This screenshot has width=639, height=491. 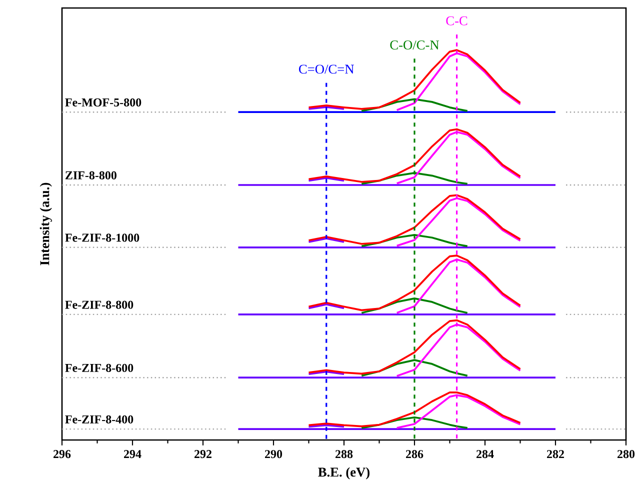 What do you see at coordinates (102, 238) in the screenshot?
I see `series-label: Fe-ZIF-8-1000` at bounding box center [102, 238].